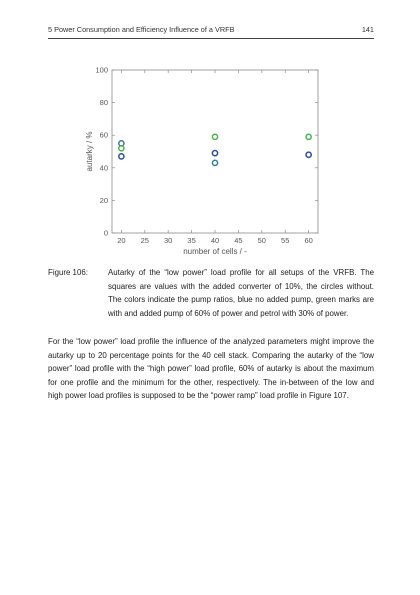 This screenshot has width=420, height=595. I want to click on x-tick-label: 35, so click(191, 240).